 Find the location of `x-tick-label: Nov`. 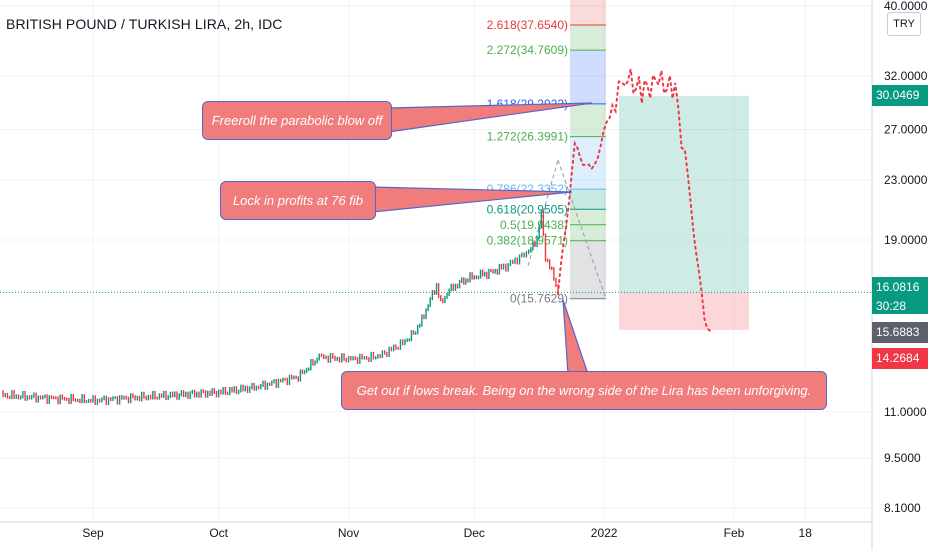

x-tick-label: Nov is located at coordinates (348, 533).